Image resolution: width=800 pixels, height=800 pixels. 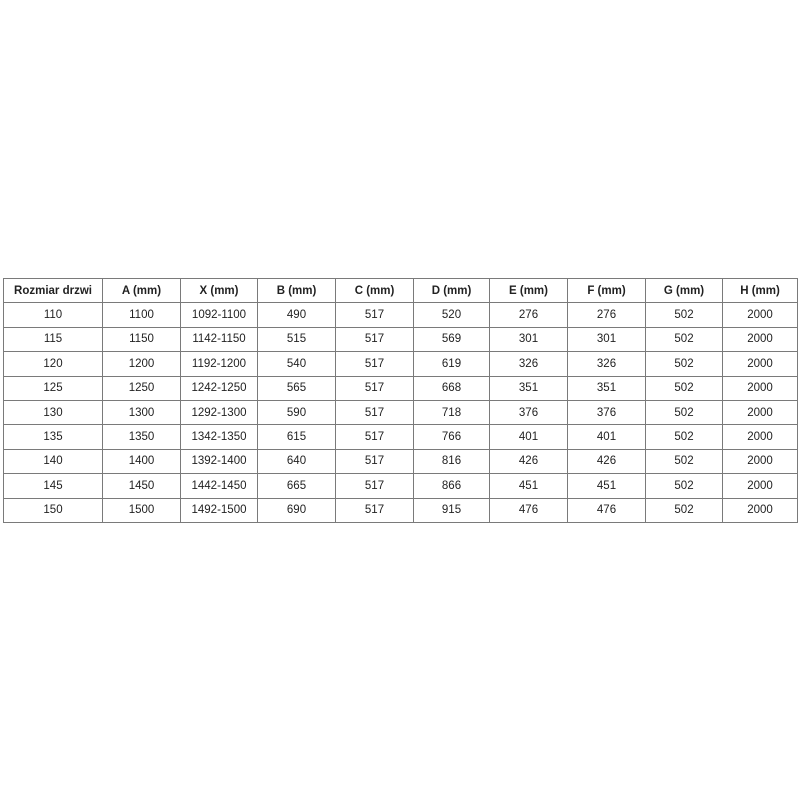 What do you see at coordinates (141, 388) in the screenshot?
I see `table-cell: 1250` at bounding box center [141, 388].